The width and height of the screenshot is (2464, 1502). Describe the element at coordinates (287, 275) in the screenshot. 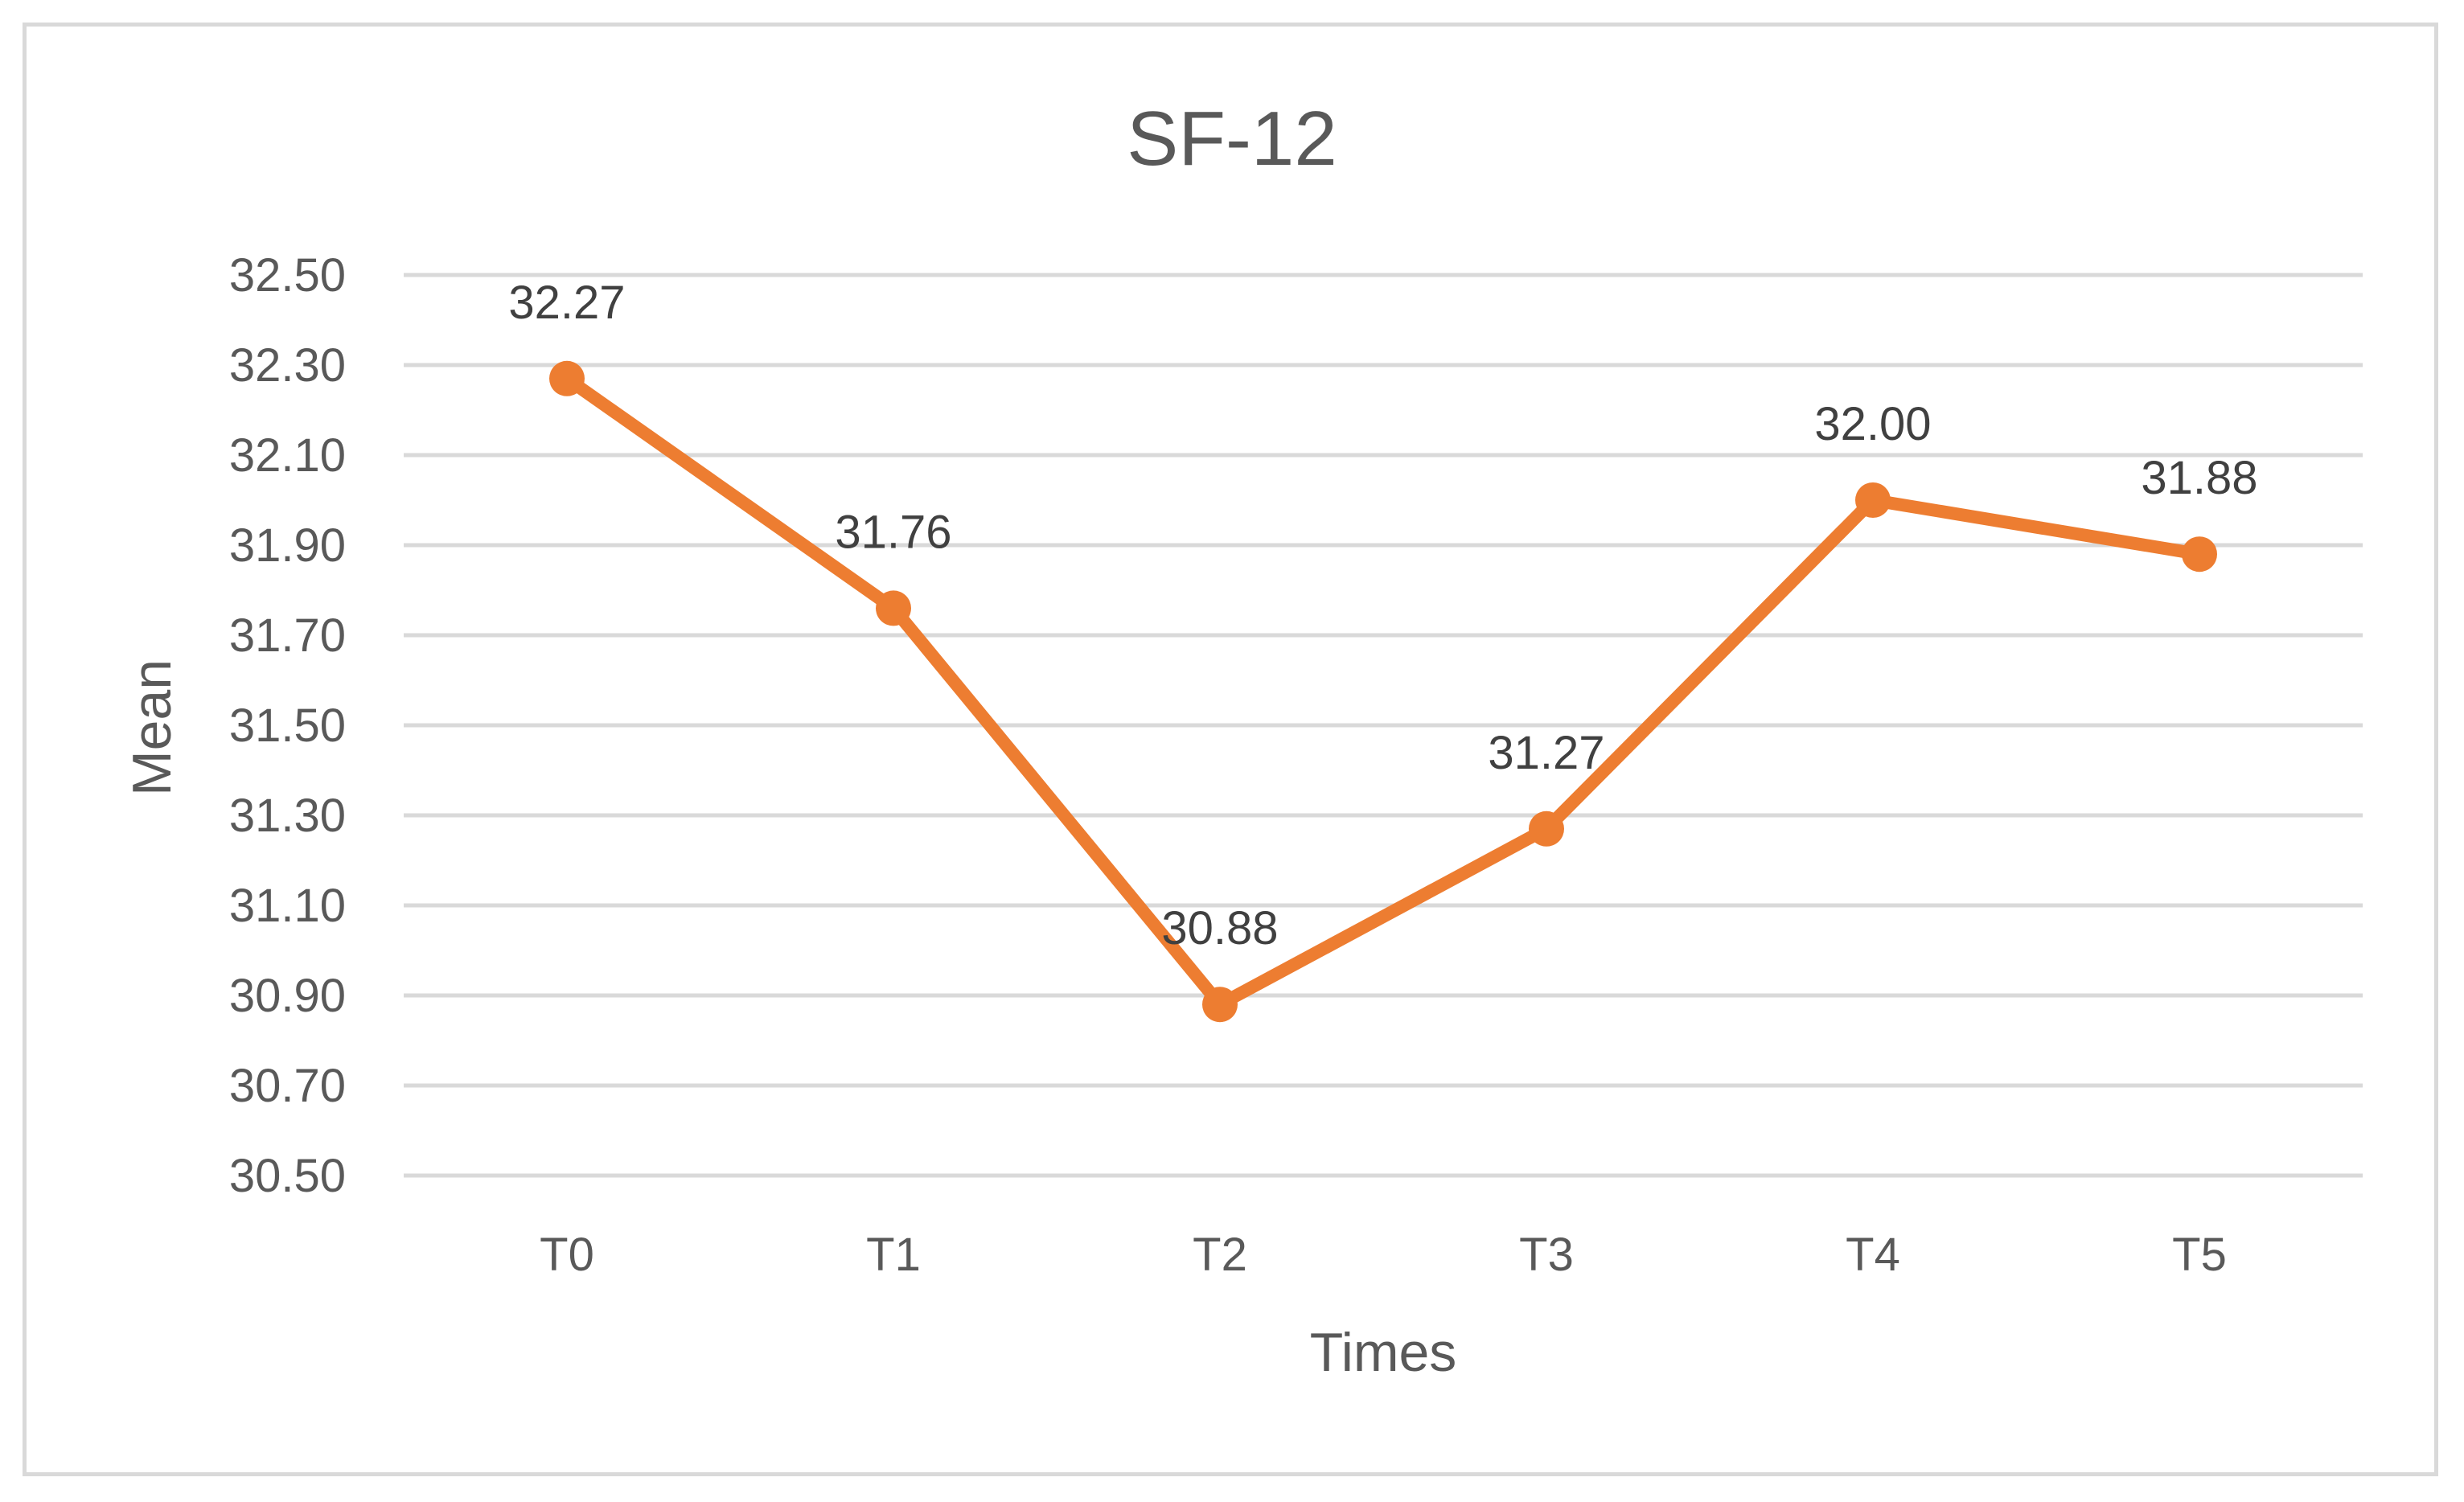

I see `y-tick-label: 32.50` at that location.